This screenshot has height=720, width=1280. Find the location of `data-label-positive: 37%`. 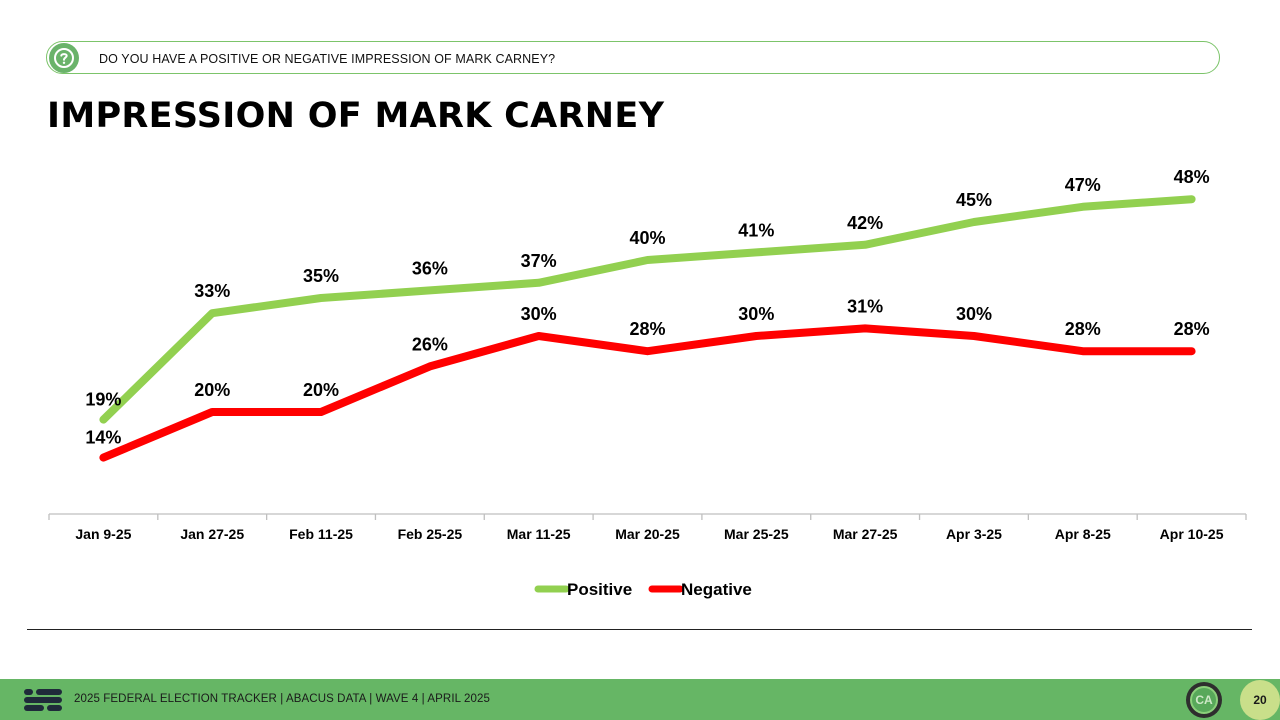

data-label-positive: 37% is located at coordinates (539, 261).